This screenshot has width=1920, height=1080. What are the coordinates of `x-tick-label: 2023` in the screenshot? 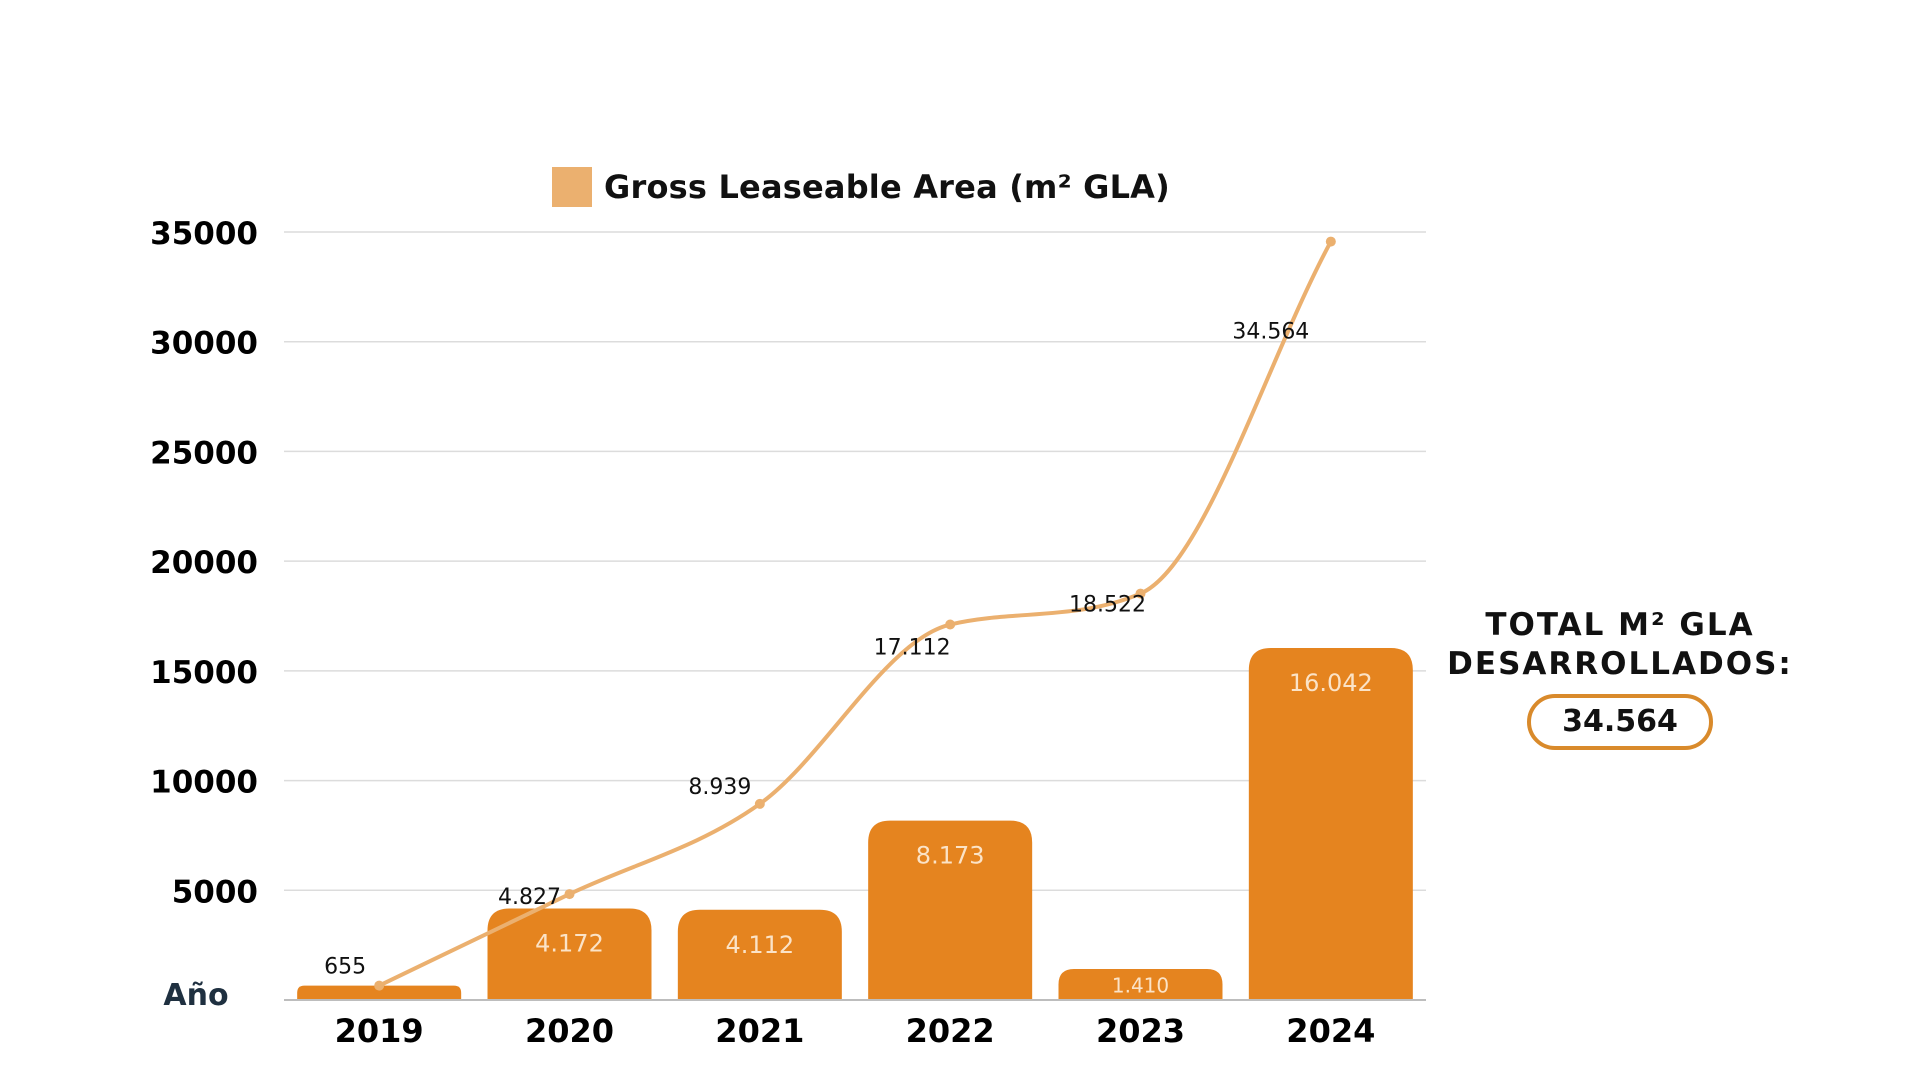 It's located at (1140, 1031).